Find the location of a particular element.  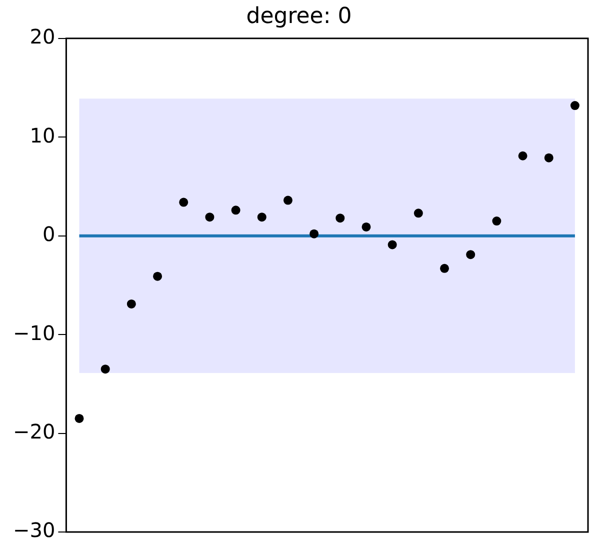

y-tick-label: 20 is located at coordinates (43, 36).